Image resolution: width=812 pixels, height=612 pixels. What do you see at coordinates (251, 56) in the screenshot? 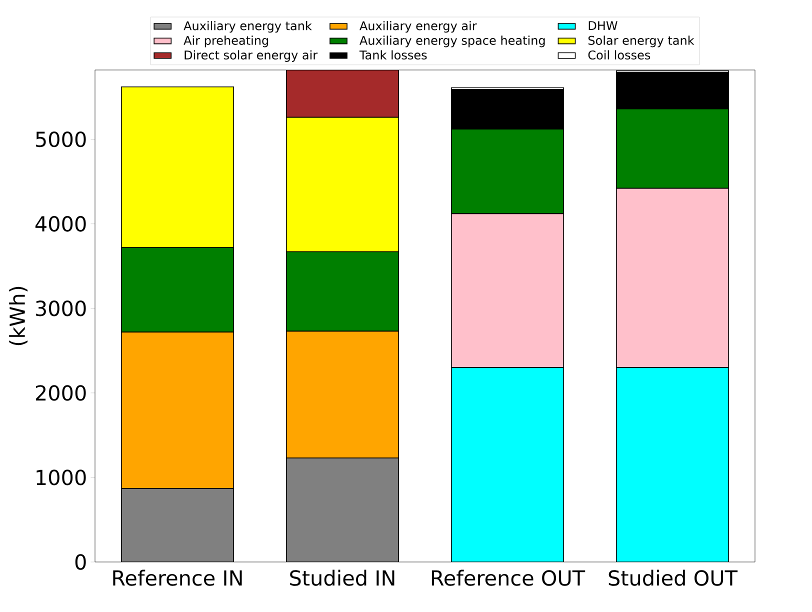
I see `legend-label: Direct solar energy air` at bounding box center [251, 56].